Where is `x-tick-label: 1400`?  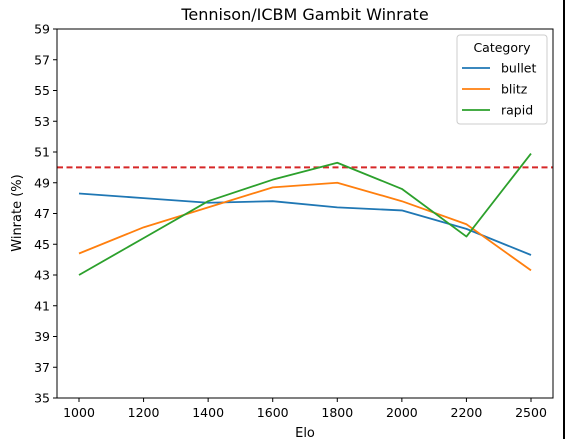 x-tick-label: 1400 is located at coordinates (208, 412).